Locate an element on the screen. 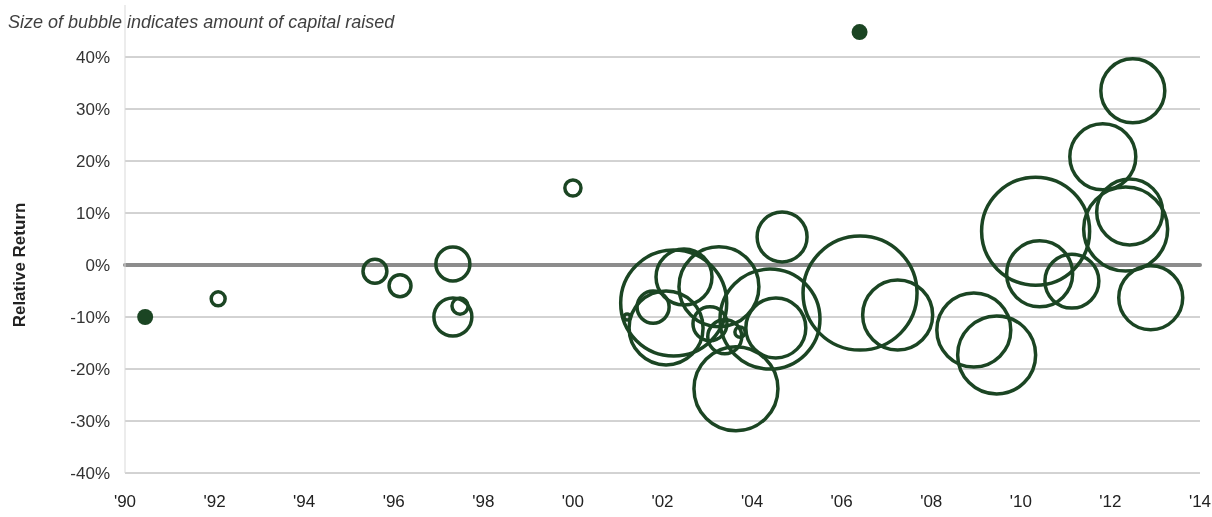 Image resolution: width=1212 pixels, height=517 pixels. x-tick-label: '94 is located at coordinates (304, 501).